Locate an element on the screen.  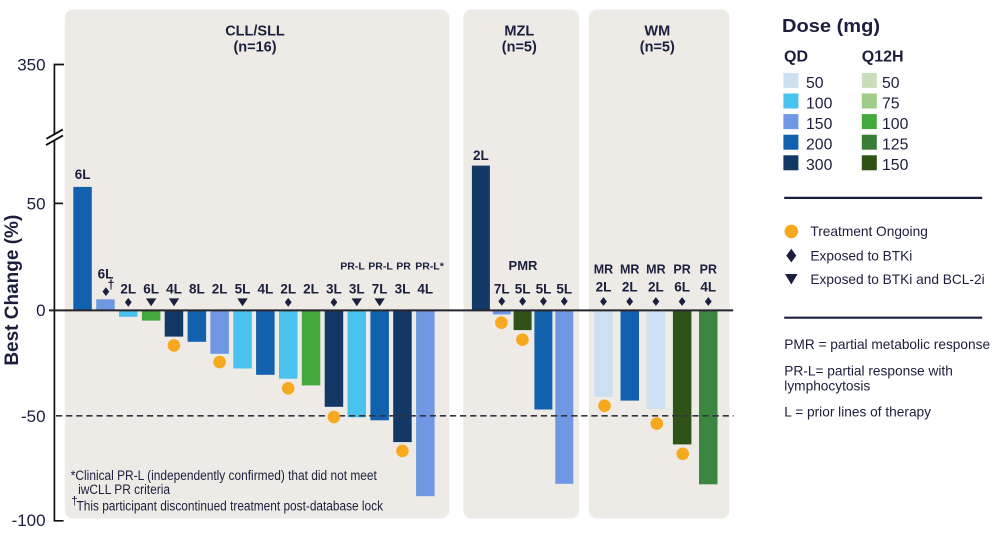
svg-text: iwCLL PR criteria is located at coordinates (124, 489).